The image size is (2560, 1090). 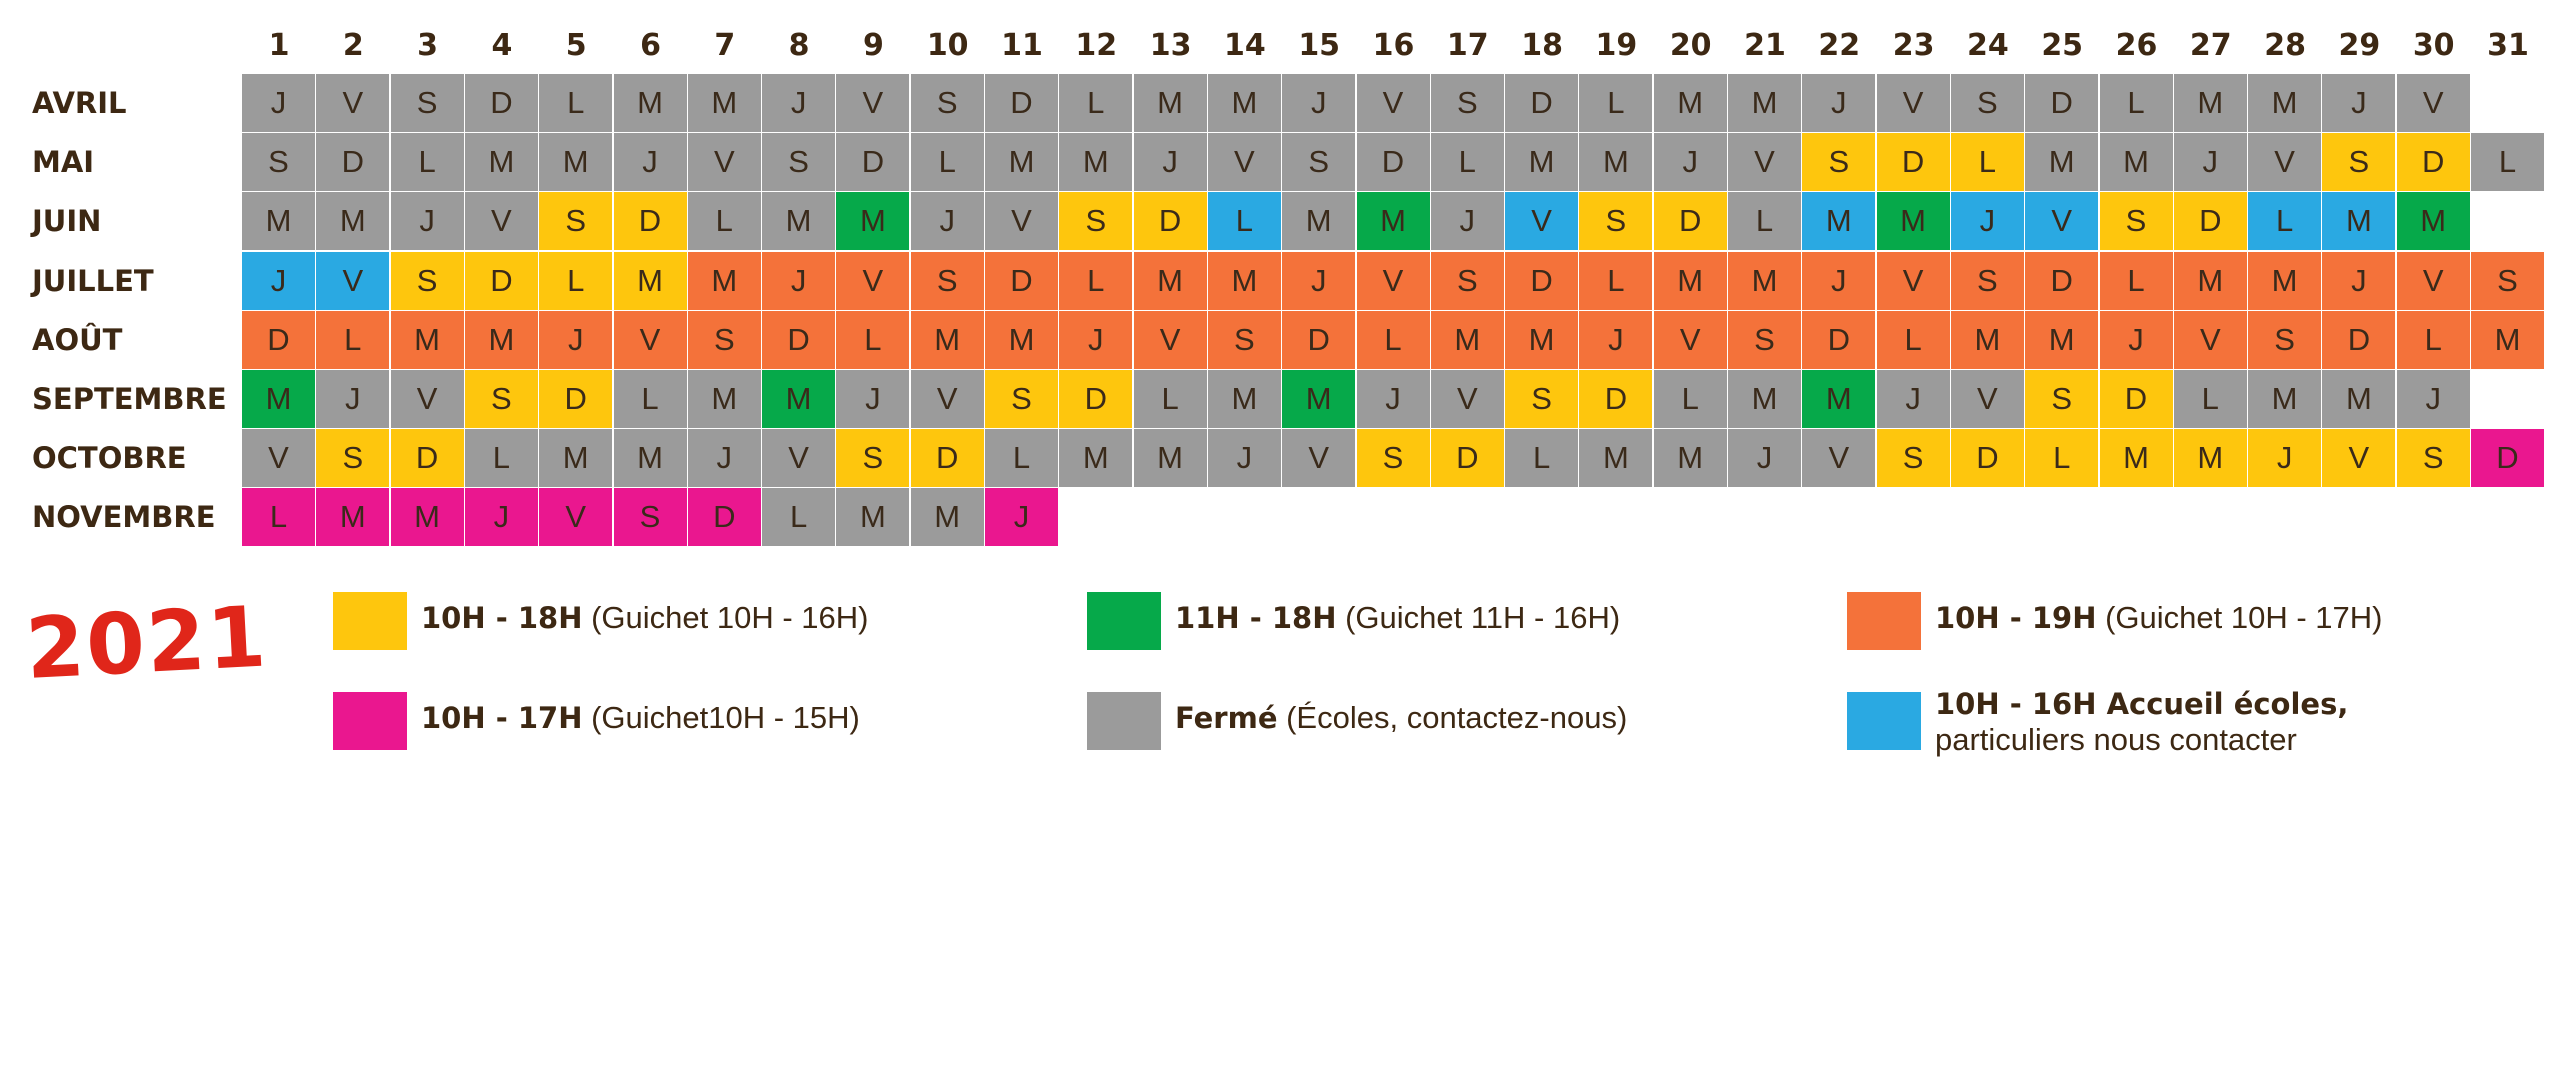 What do you see at coordinates (2136, 45) in the screenshot?
I see `day-number: 26` at bounding box center [2136, 45].